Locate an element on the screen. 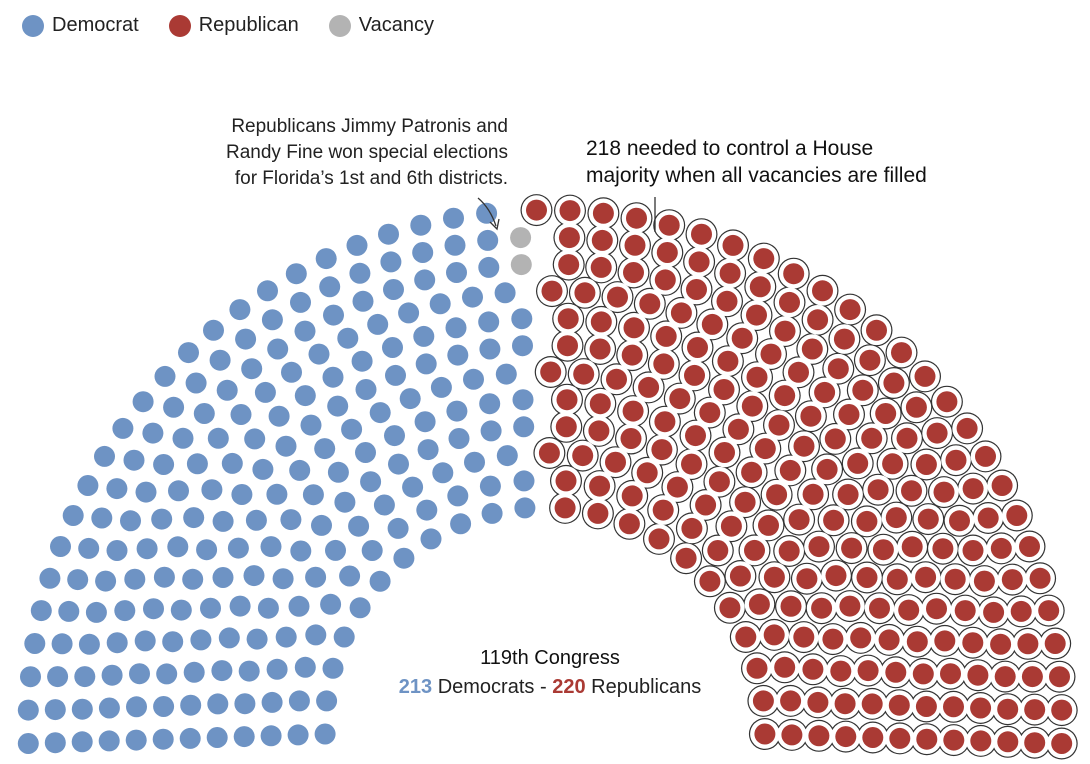  seat-vacancy is located at coordinates (521, 265).